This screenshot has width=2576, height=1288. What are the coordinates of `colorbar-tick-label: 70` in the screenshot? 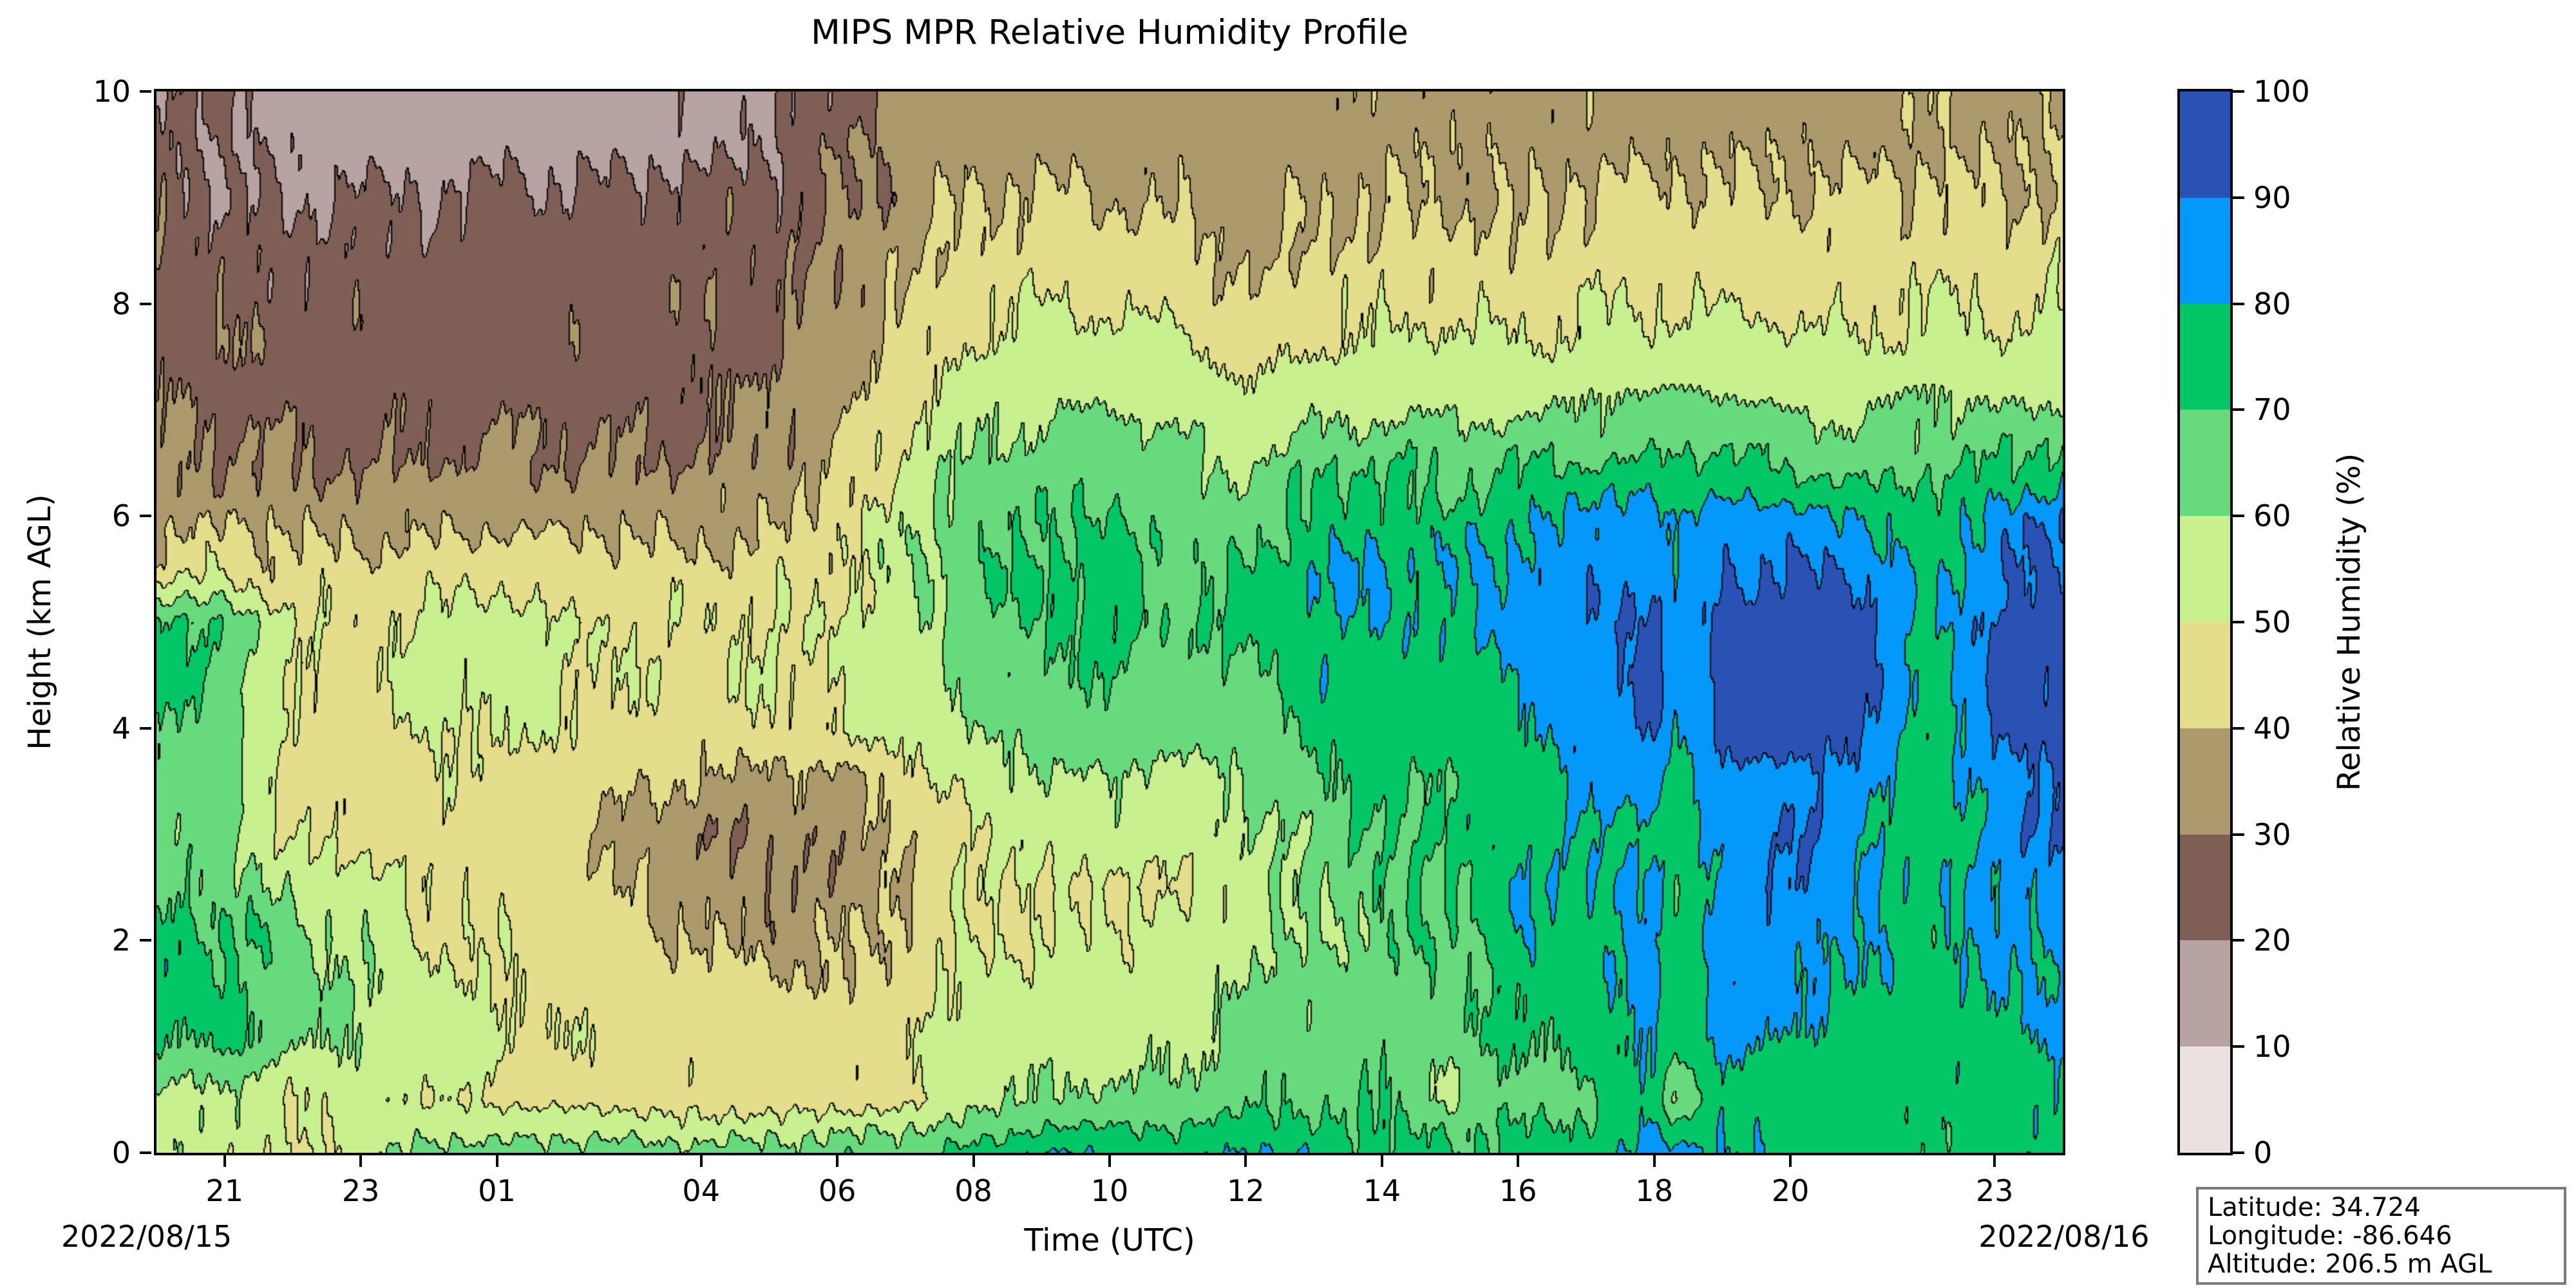 It's located at (2272, 410).